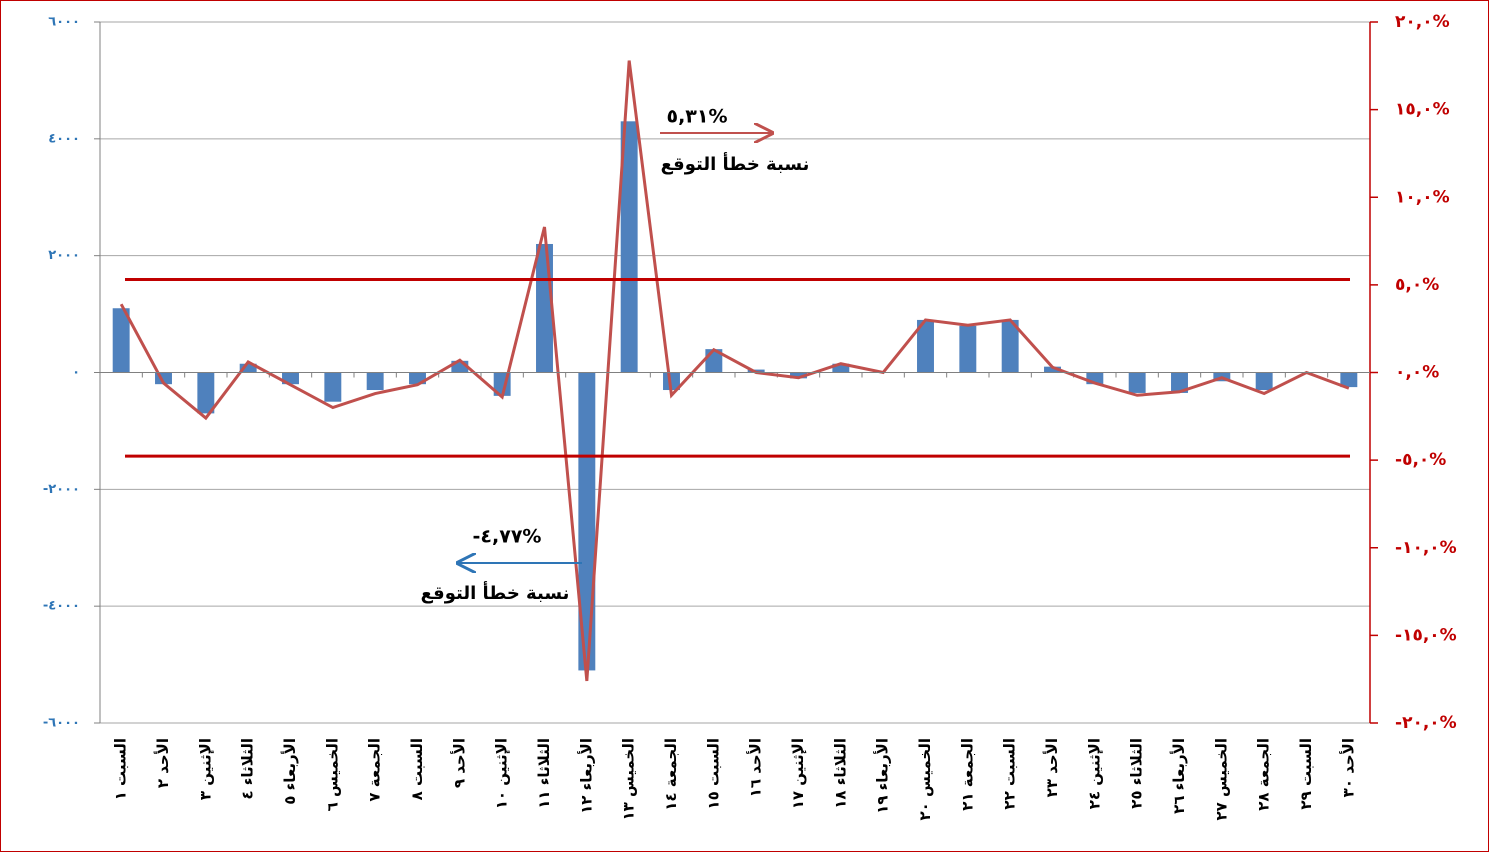  Describe the element at coordinates (925, 779) in the screenshot. I see `x-tick-label: الخميس ٢٠` at that location.